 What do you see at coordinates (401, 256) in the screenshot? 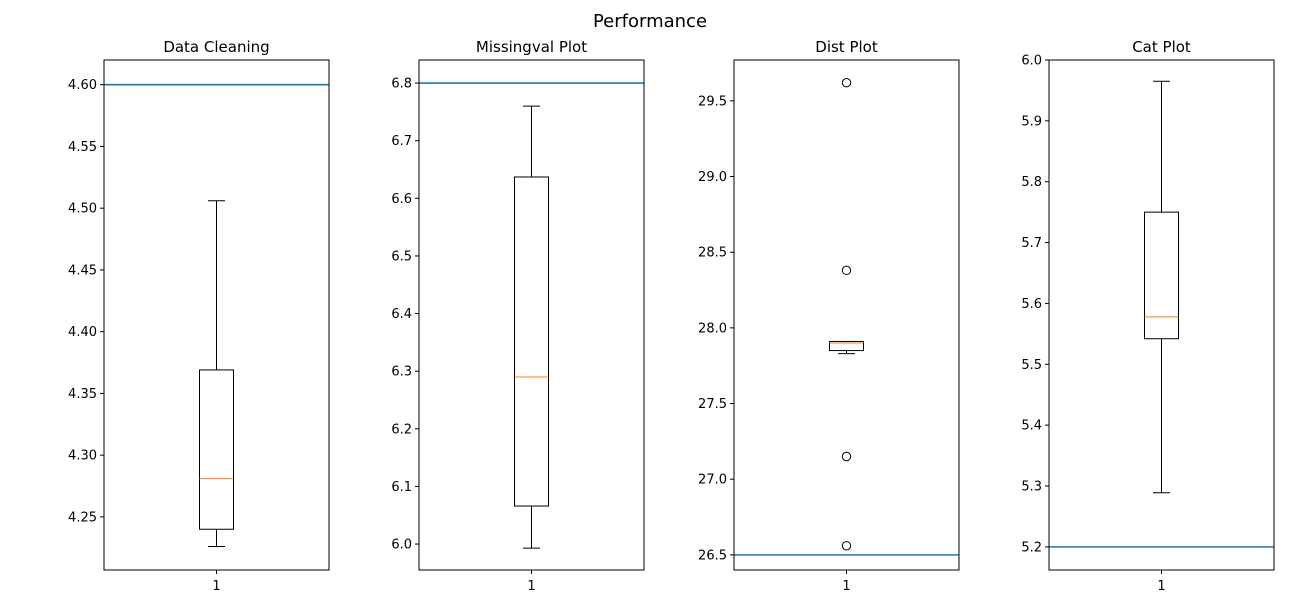
I see `y-tick-label: 6.5` at bounding box center [401, 256].